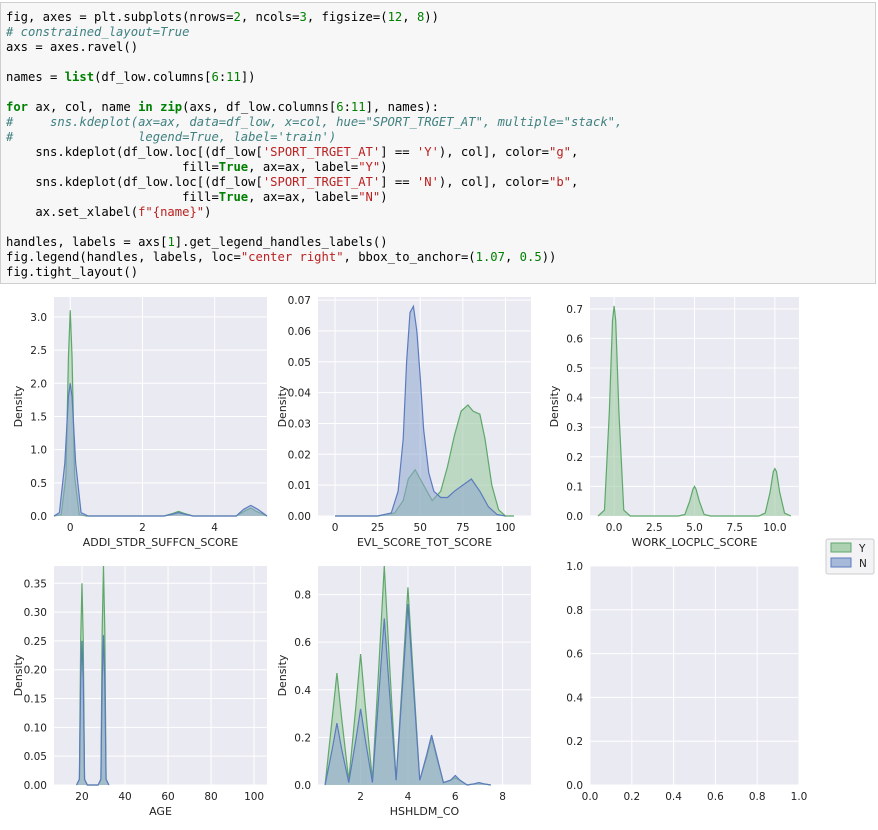 This screenshot has width=878, height=830. I want to click on y-tick-label: 0.03, so click(299, 424).